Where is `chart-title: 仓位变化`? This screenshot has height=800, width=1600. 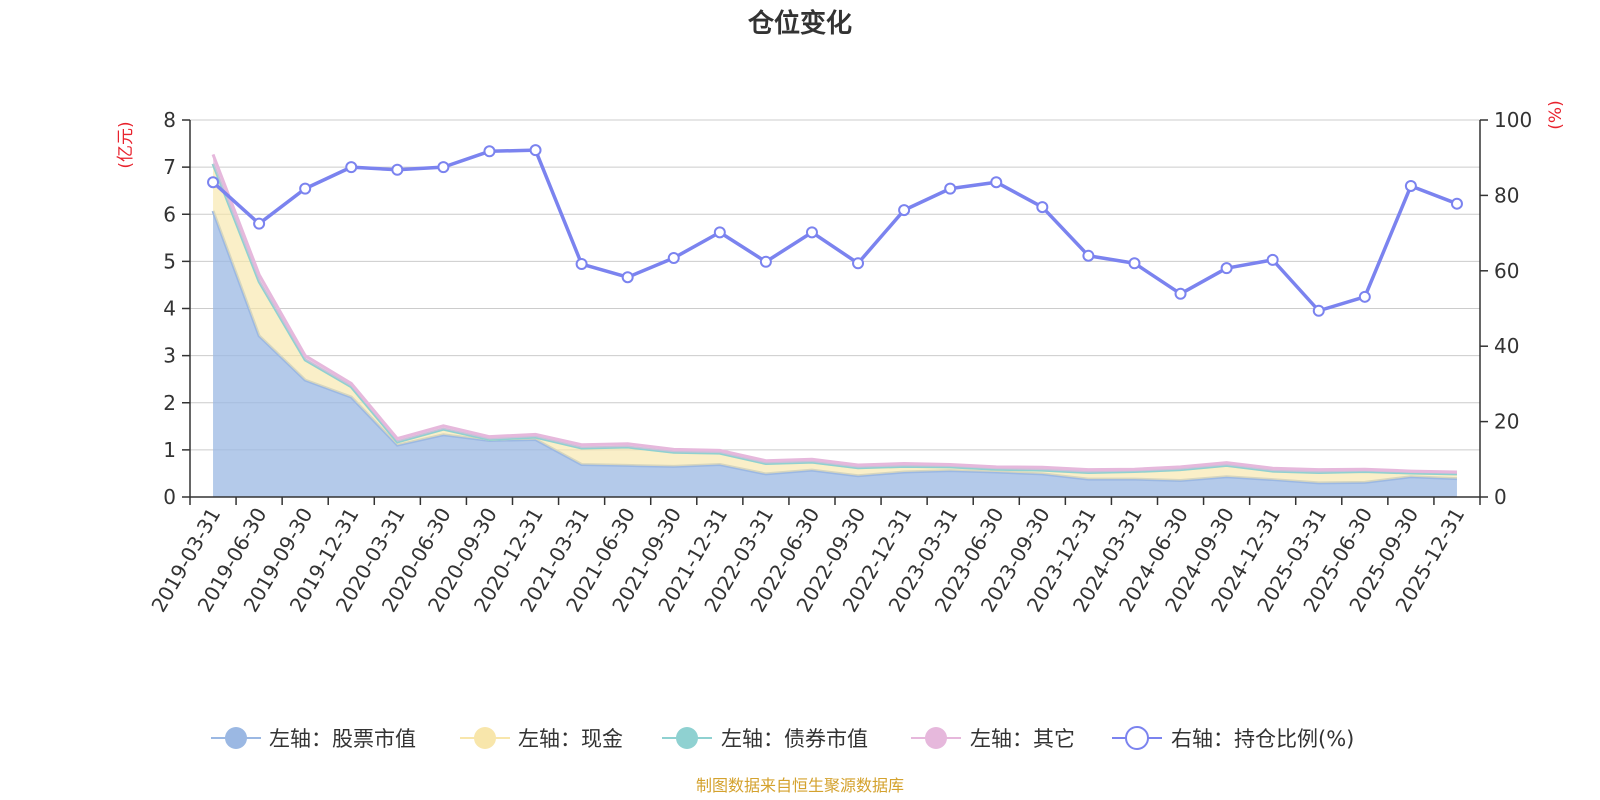
chart-title: 仓位变化 is located at coordinates (799, 23).